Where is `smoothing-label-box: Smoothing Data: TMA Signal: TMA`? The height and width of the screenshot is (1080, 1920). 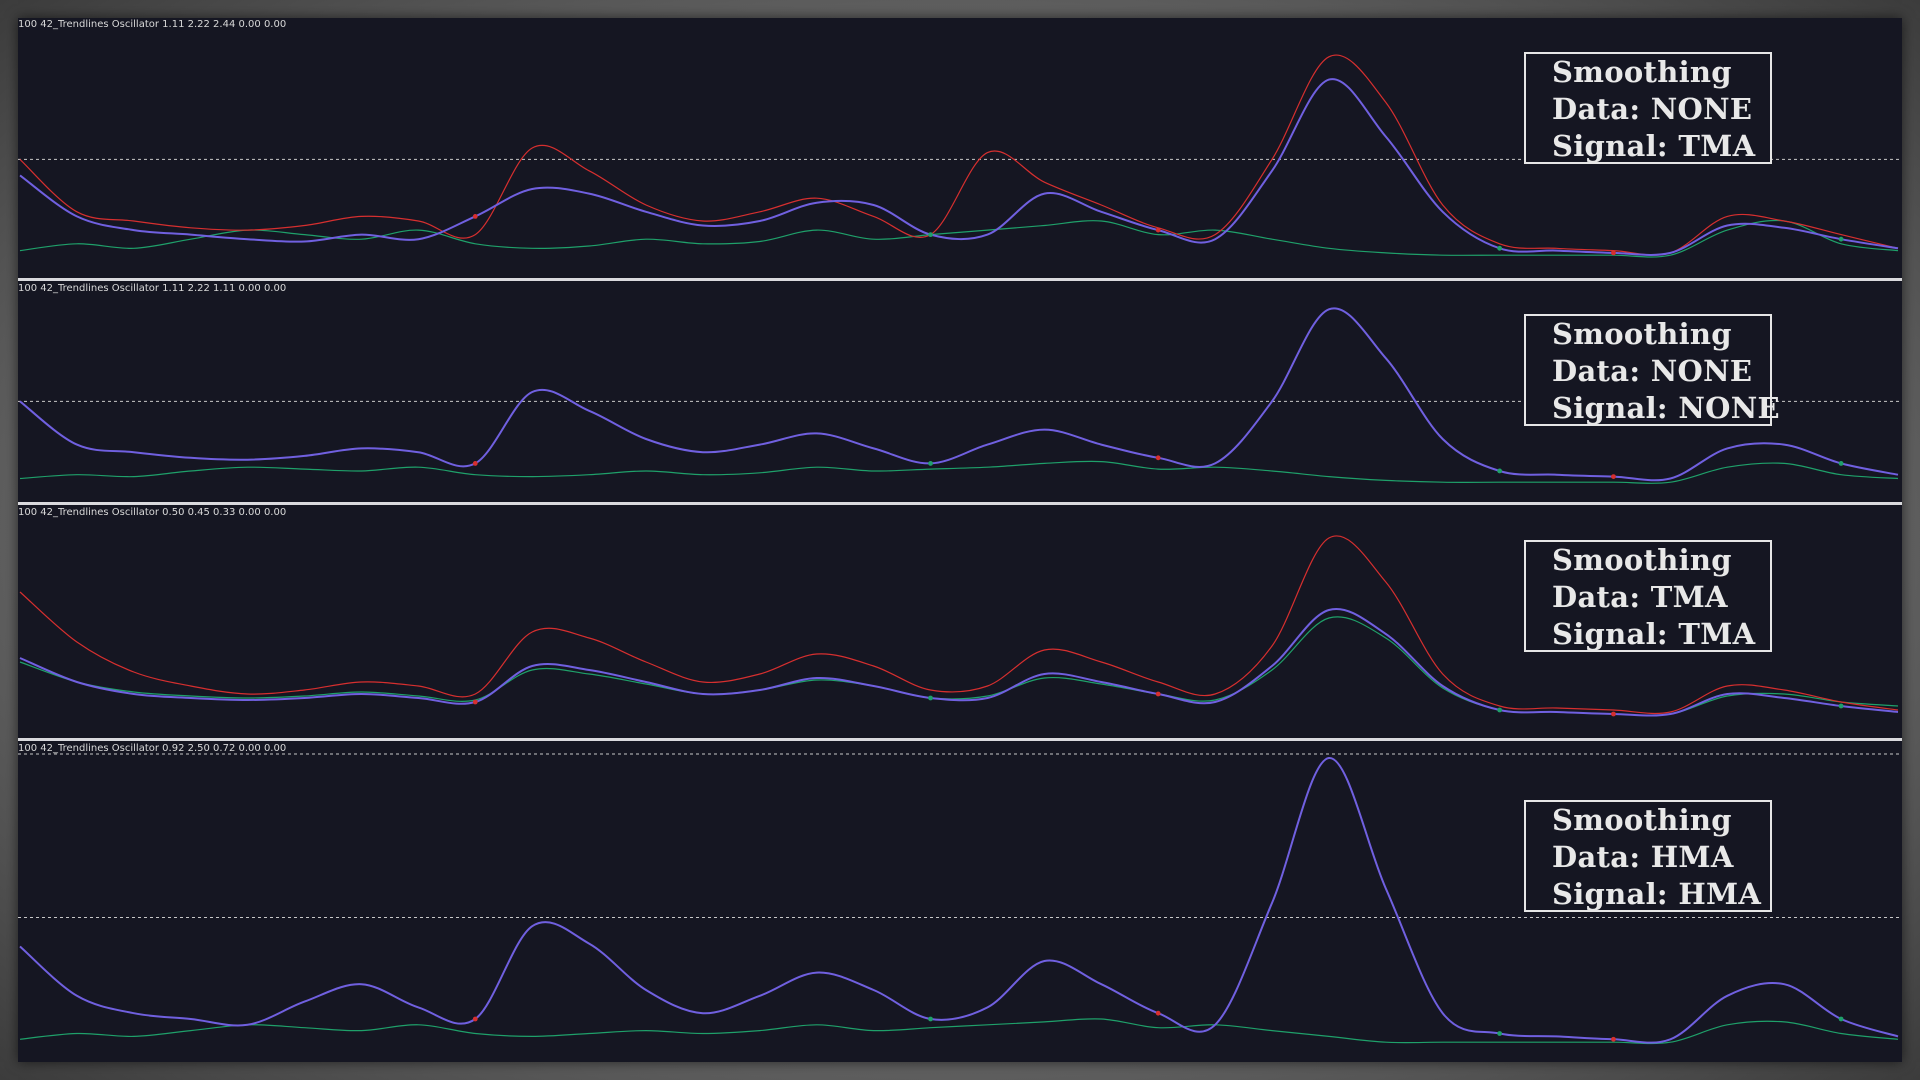 smoothing-label-box: Smoothing Data: TMA Signal: TMA is located at coordinates (1648, 596).